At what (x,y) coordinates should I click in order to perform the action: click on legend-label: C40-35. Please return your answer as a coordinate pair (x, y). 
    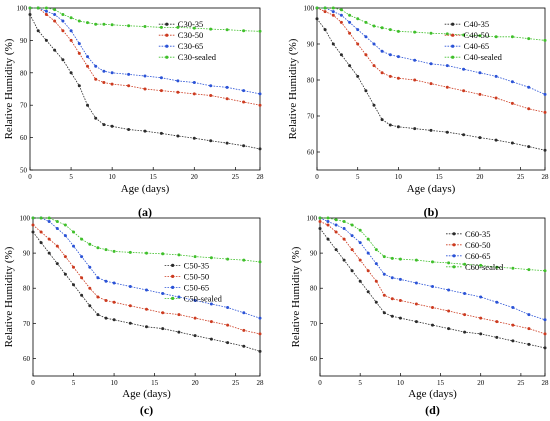
    Looking at the image, I should click on (477, 24).